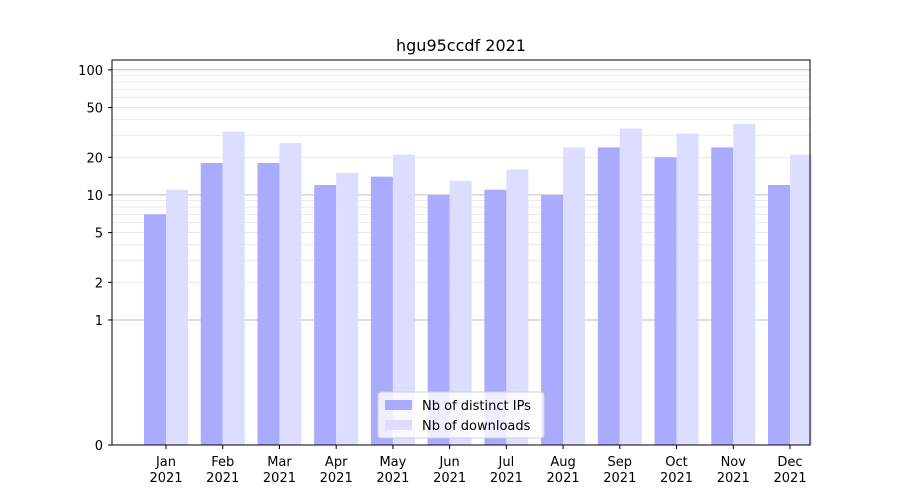 This screenshot has width=900, height=504. I want to click on y-tick-label: 10, so click(94, 196).